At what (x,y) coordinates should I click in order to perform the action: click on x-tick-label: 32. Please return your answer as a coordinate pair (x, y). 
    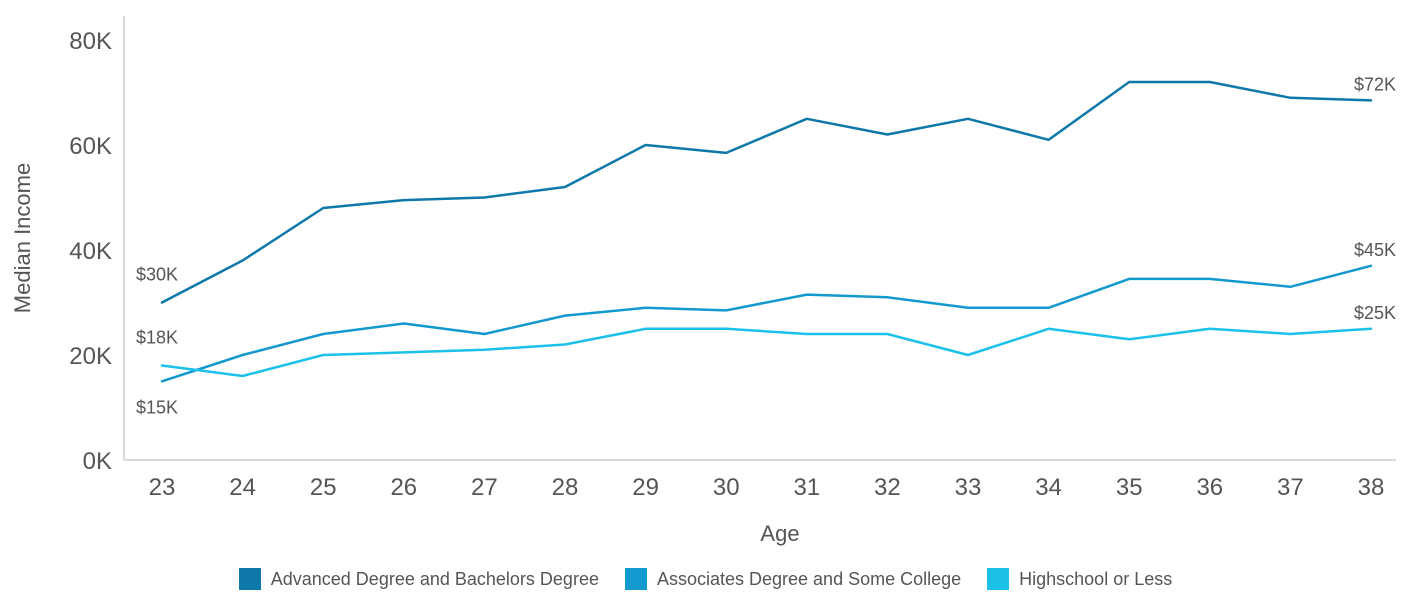
    Looking at the image, I should click on (887, 487).